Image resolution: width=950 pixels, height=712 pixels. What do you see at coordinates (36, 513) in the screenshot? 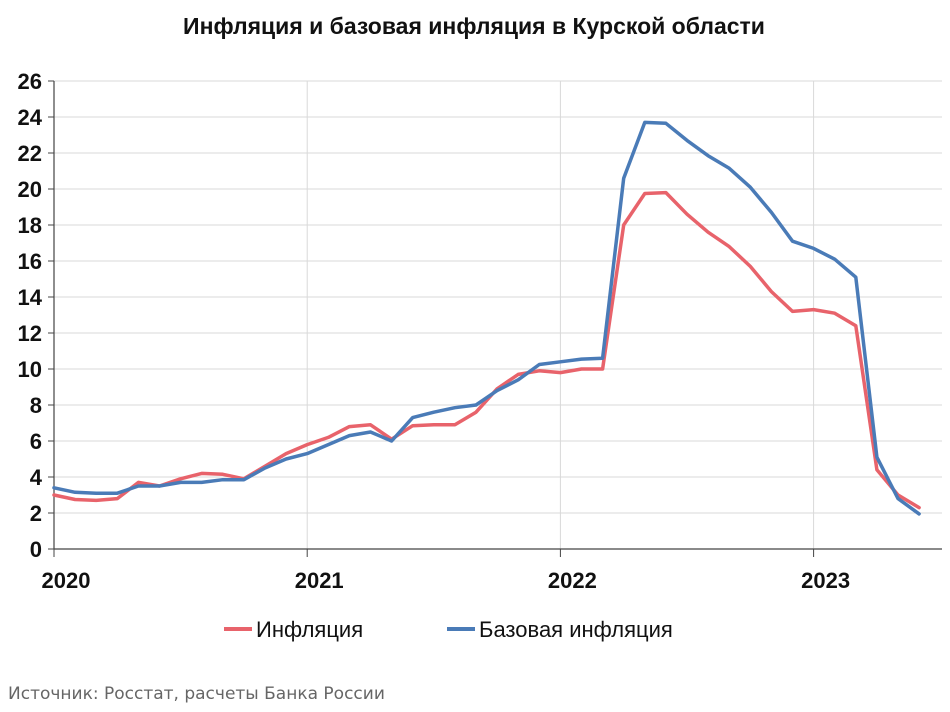
I see `y-tick-label: 2` at bounding box center [36, 513].